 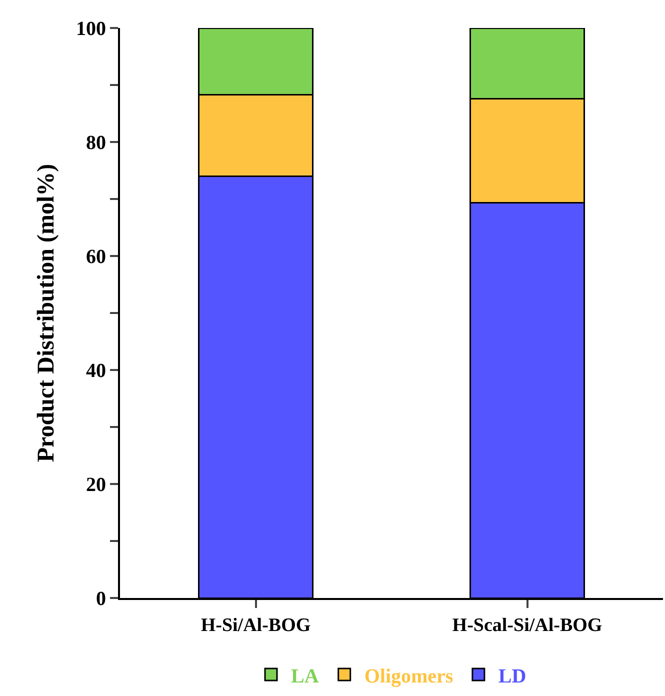 What do you see at coordinates (305, 676) in the screenshot?
I see `legend-label: LA` at bounding box center [305, 676].